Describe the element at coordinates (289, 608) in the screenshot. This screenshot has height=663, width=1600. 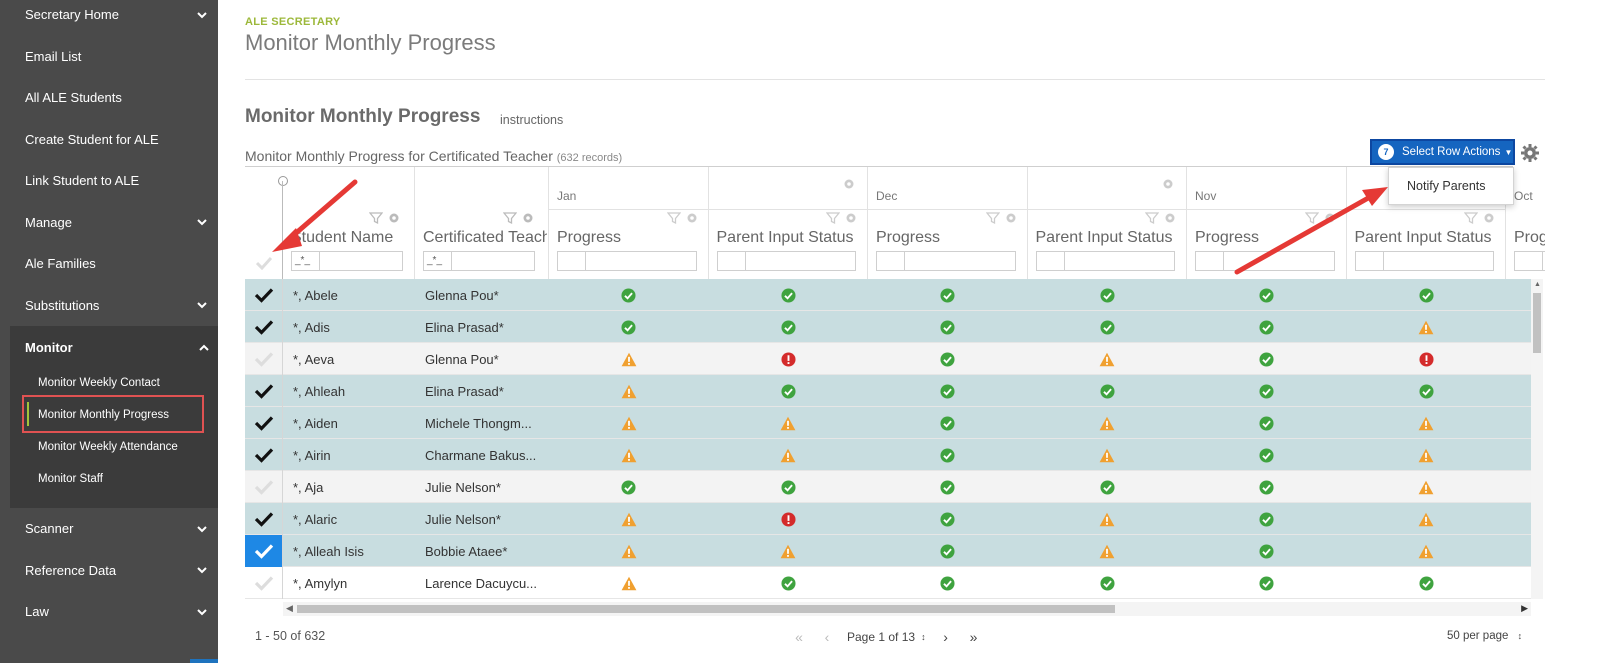
I see `scroll-left-icon: ◀` at that location.